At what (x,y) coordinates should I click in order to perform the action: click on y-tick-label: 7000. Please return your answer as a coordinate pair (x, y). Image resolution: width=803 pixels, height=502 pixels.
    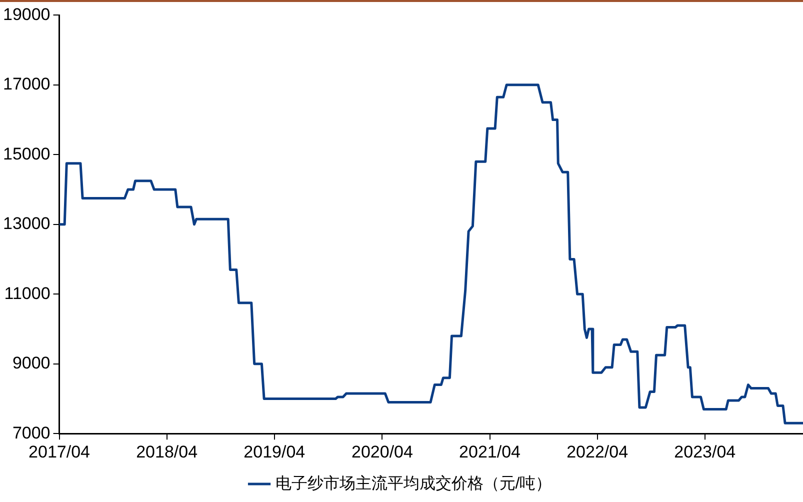
    Looking at the image, I should click on (31, 432).